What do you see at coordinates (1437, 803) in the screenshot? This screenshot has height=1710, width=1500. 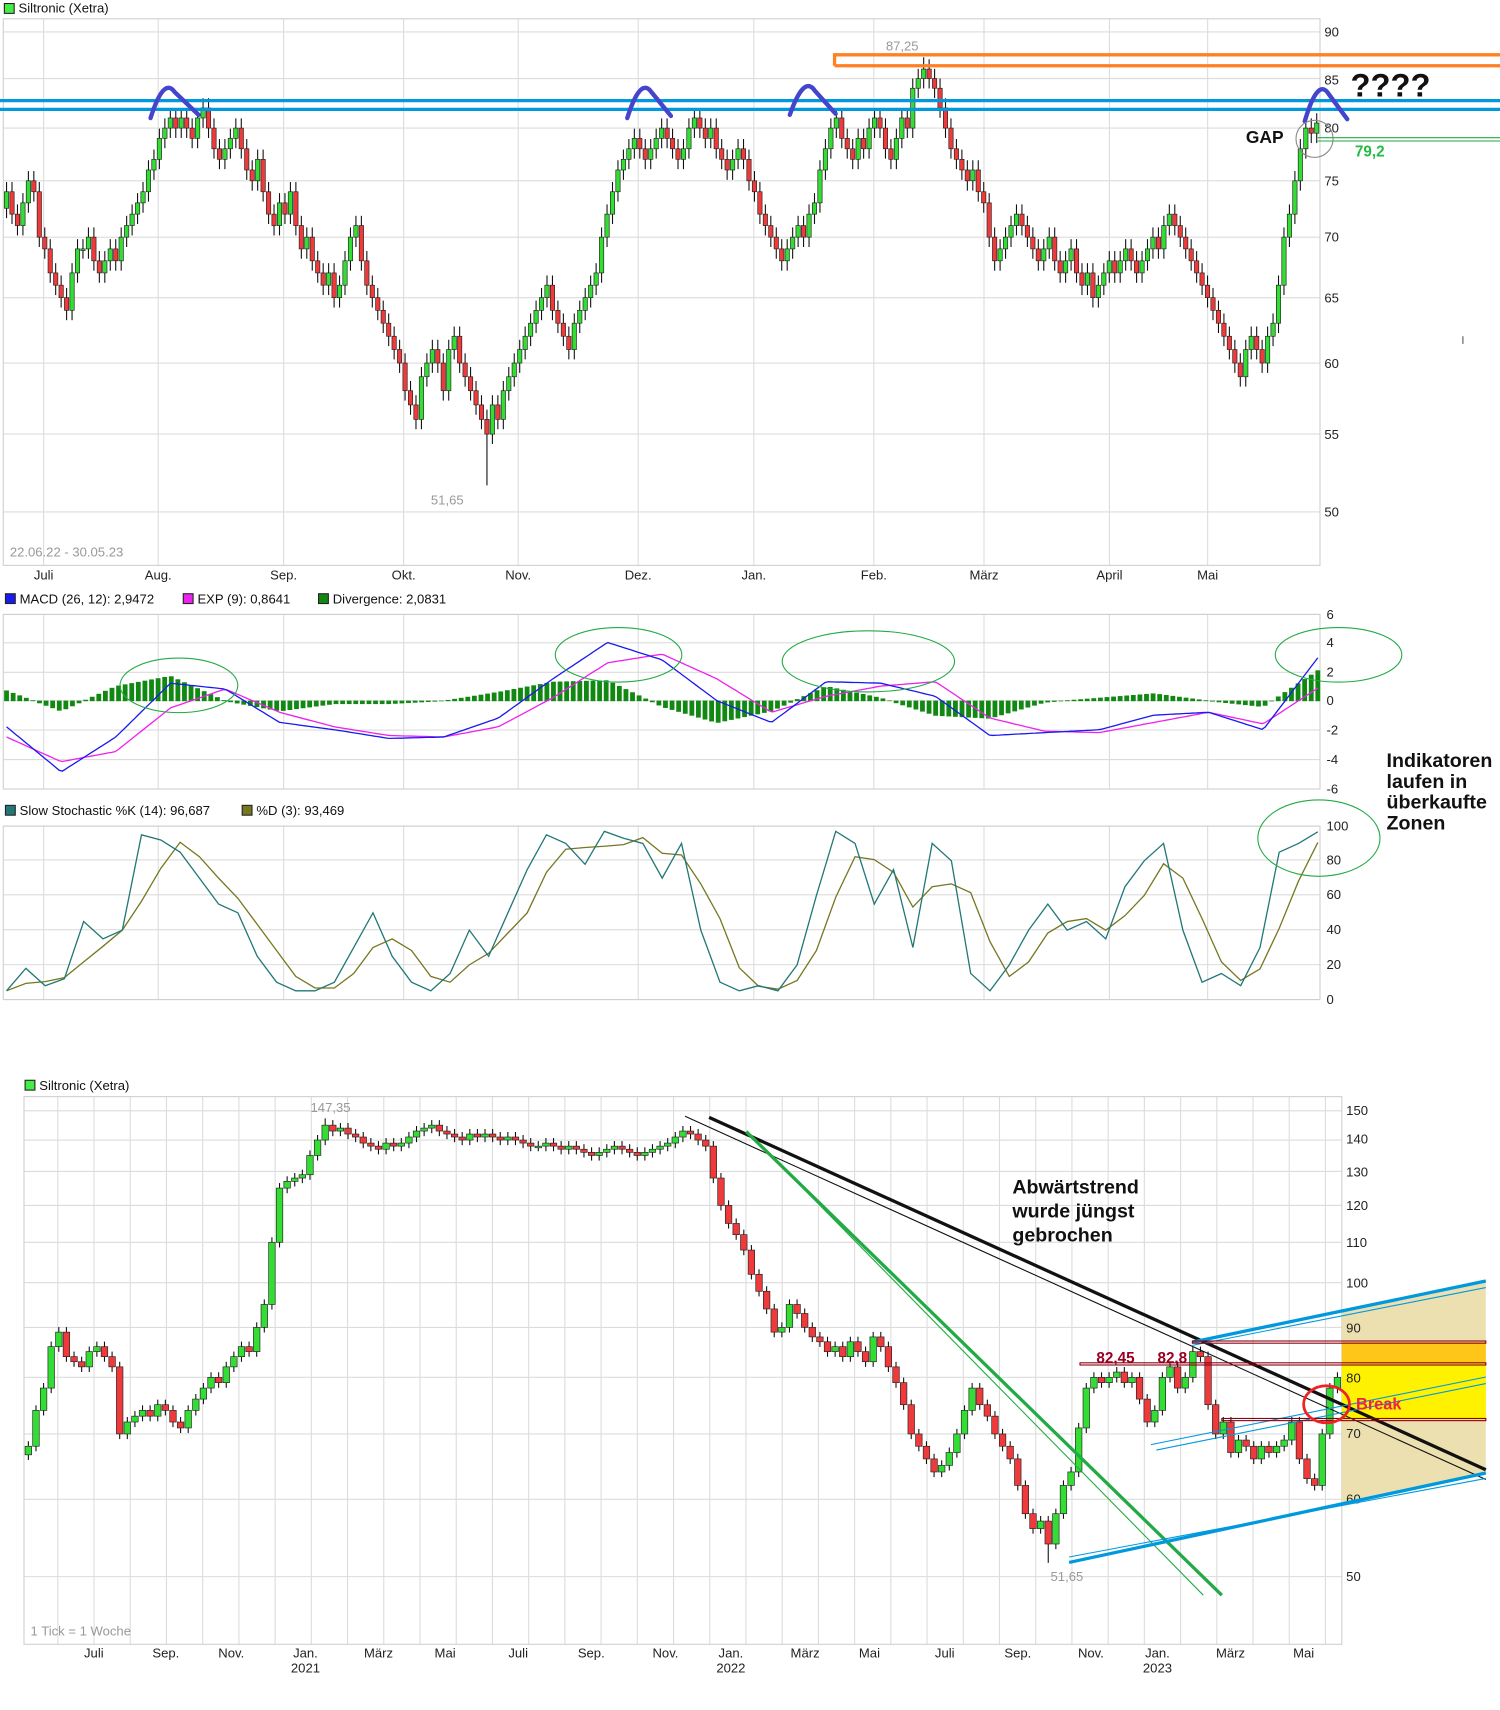 I see `side-note-line: überkaufte` at bounding box center [1437, 803].